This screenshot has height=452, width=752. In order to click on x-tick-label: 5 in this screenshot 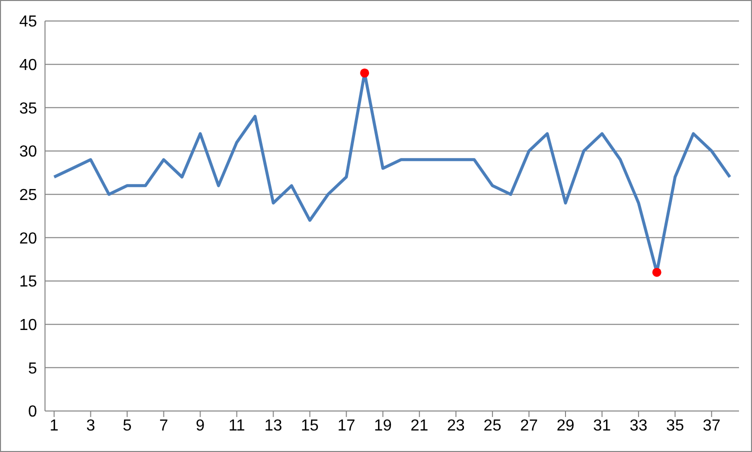, I will do `click(127, 425)`.